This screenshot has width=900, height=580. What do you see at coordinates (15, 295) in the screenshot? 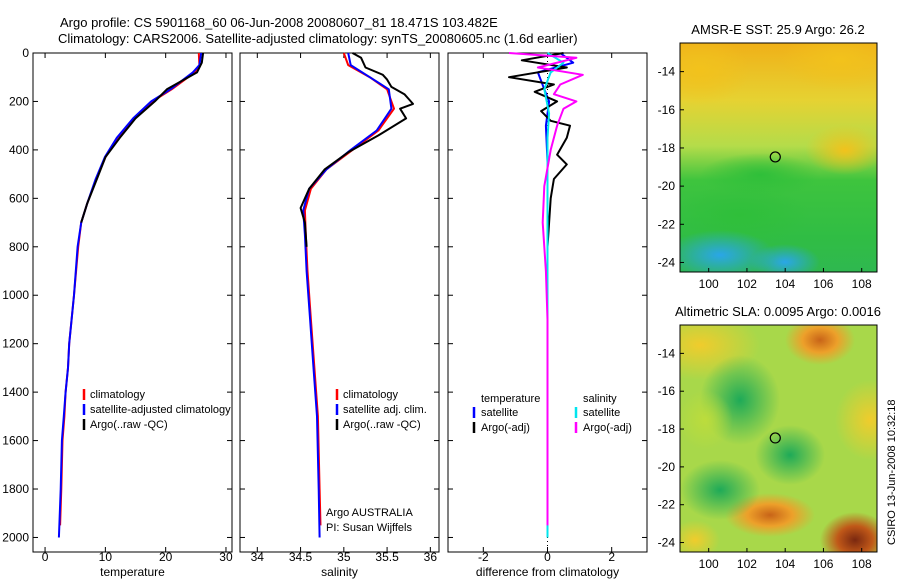
I see `y-tick-label: 1000` at bounding box center [15, 295].